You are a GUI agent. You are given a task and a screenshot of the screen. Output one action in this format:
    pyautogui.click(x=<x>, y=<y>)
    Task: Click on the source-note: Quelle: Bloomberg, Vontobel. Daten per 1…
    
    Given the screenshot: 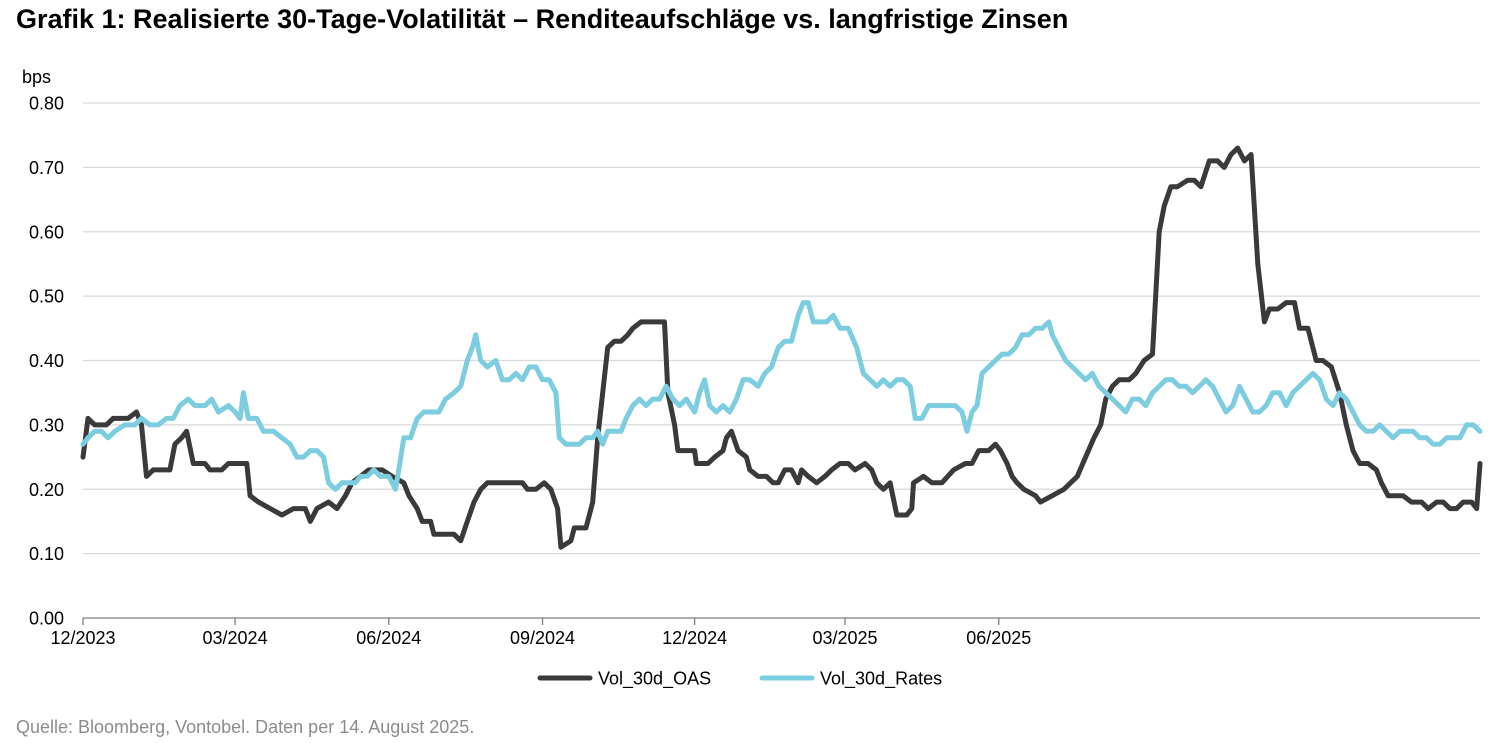 What is the action you would take?
    pyautogui.click(x=245, y=727)
    